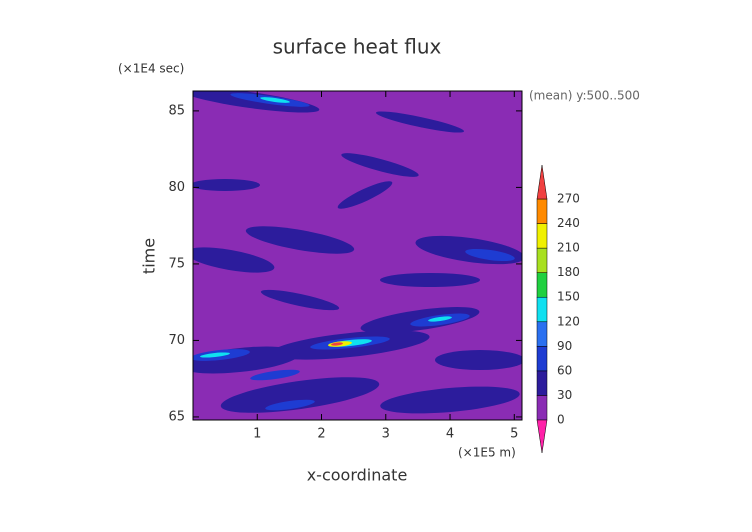  What do you see at coordinates (564, 395) in the screenshot?
I see `colorbar-label: 30` at bounding box center [564, 395].